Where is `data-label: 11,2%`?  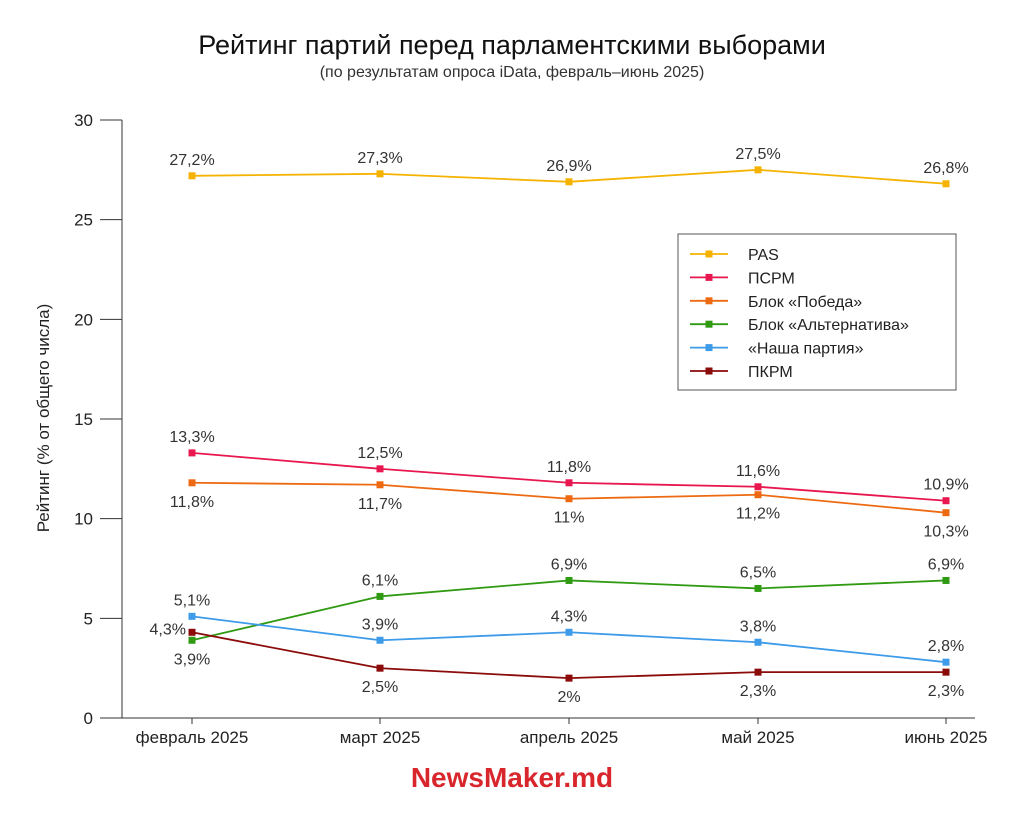 data-label: 11,2% is located at coordinates (758, 514).